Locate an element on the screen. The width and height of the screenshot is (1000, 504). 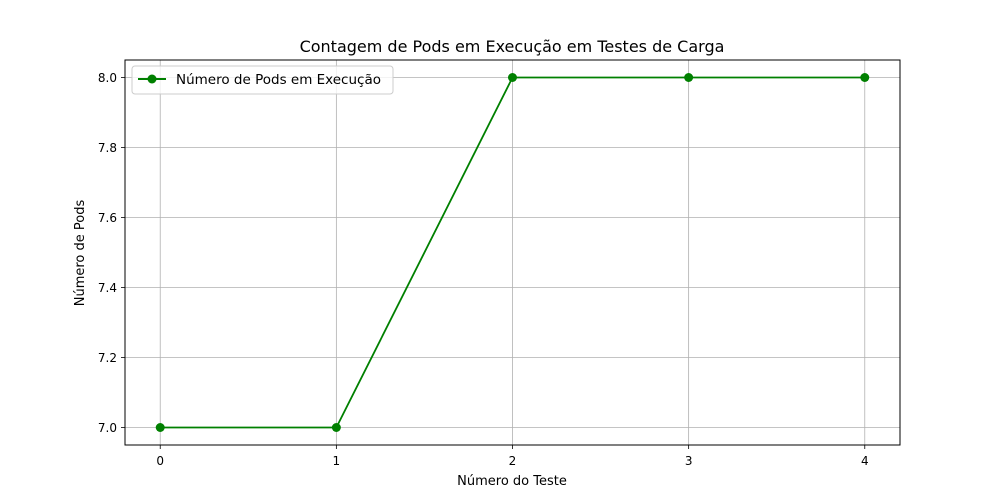
y-tick-label: 7.6 is located at coordinates (107, 218).